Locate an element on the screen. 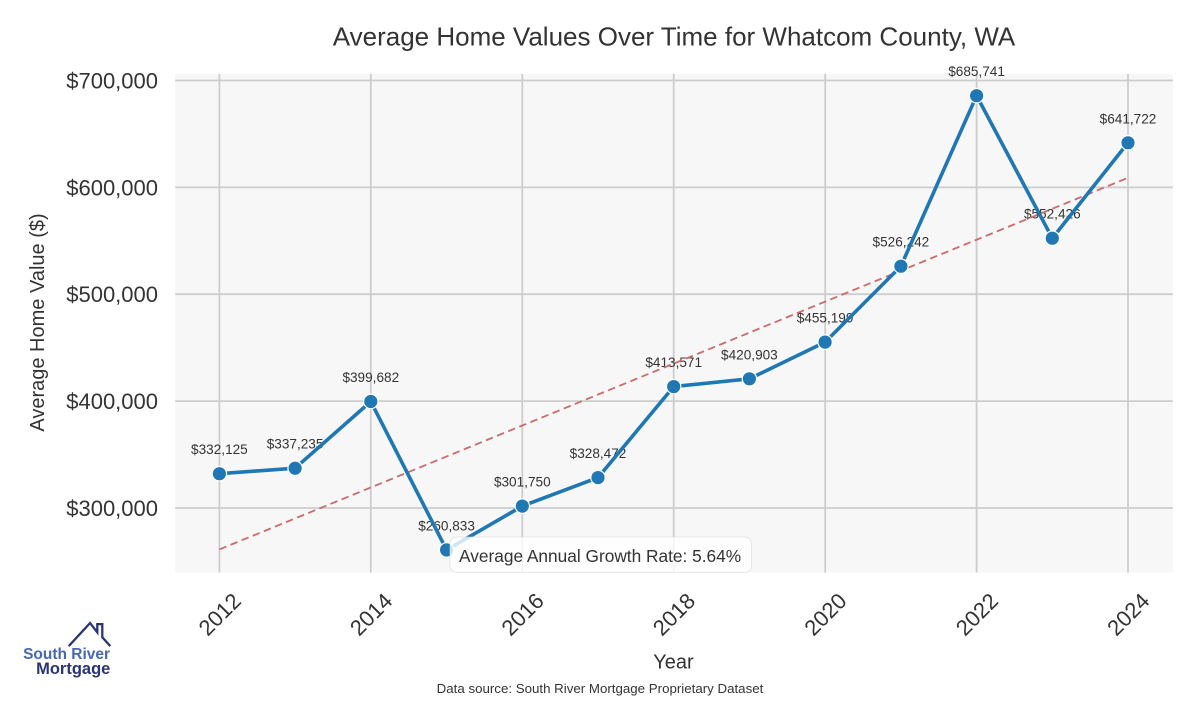 Image resolution: width=1200 pixels, height=705 pixels. svg-text: $641,722 is located at coordinates (1128, 118).